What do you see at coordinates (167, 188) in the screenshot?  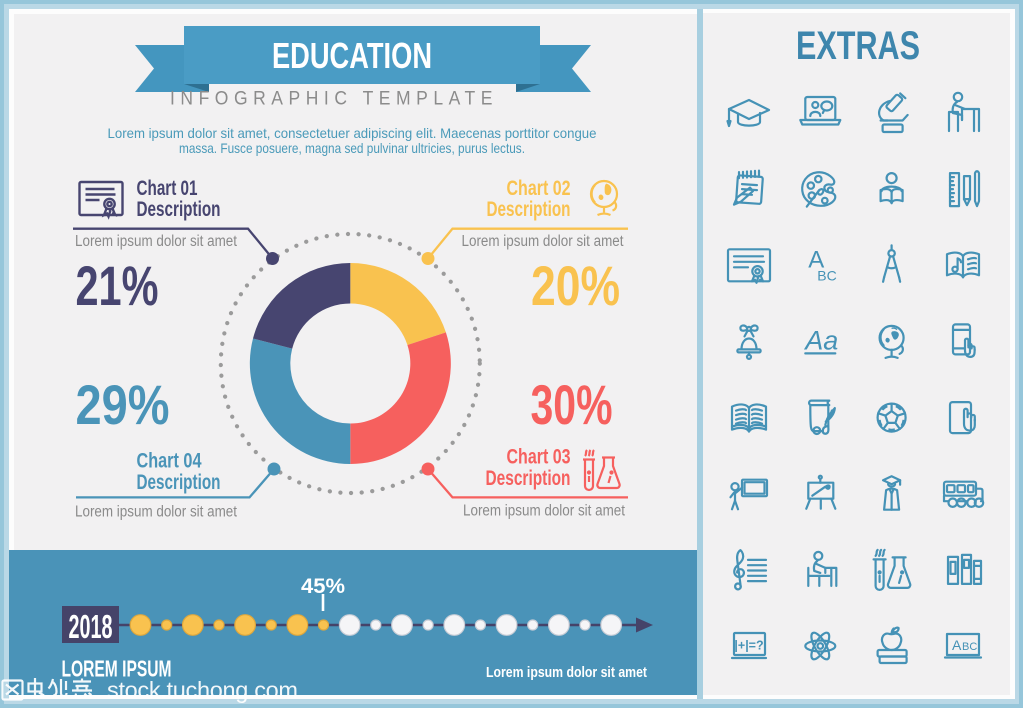 I see `svg-text: Chart 01` at bounding box center [167, 188].